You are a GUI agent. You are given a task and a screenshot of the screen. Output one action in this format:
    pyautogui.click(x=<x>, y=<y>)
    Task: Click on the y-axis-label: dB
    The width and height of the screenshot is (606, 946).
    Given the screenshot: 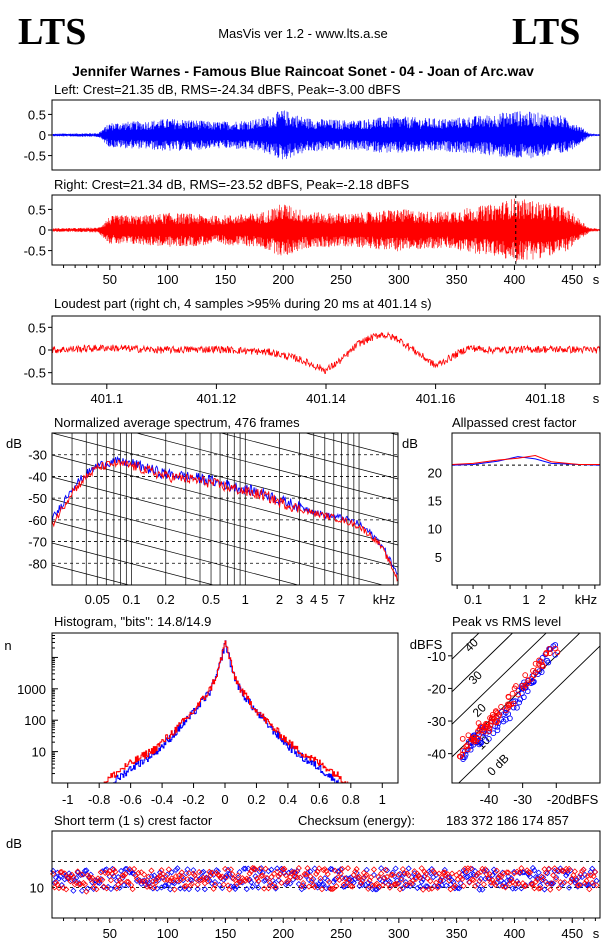 What is the action you would take?
    pyautogui.click(x=410, y=443)
    